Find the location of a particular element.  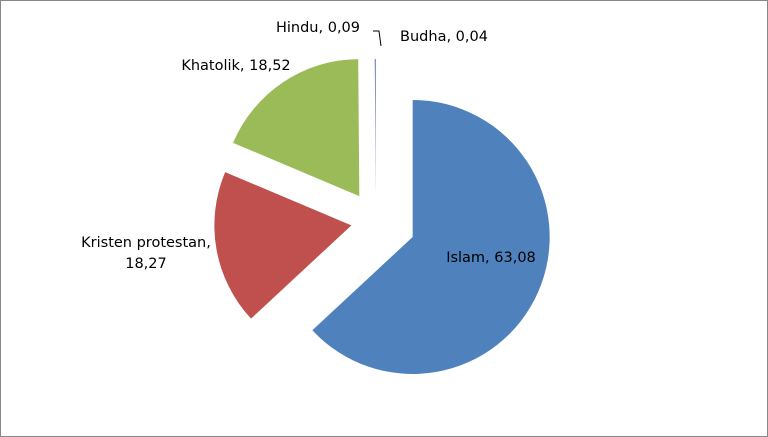

data-label: Islam, 63,08 is located at coordinates (491, 258).